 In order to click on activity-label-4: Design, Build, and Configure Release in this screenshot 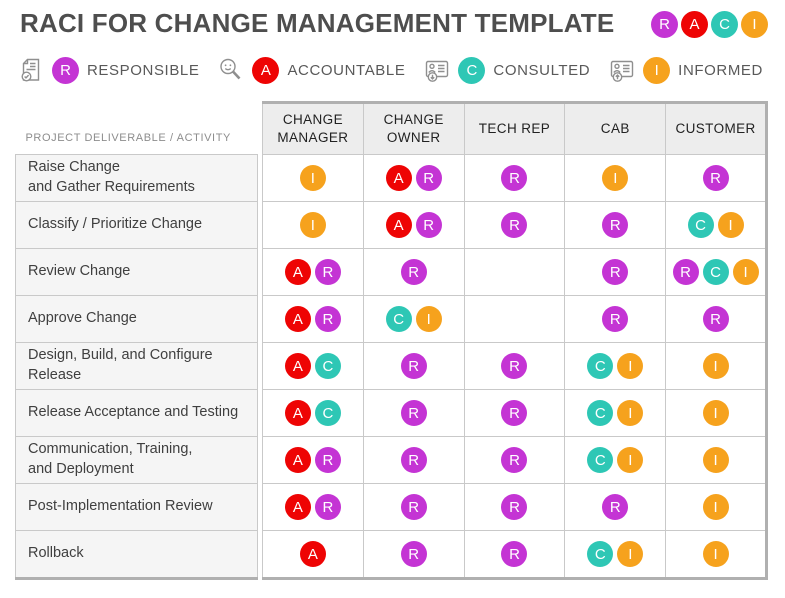, I will do `click(136, 366)`.